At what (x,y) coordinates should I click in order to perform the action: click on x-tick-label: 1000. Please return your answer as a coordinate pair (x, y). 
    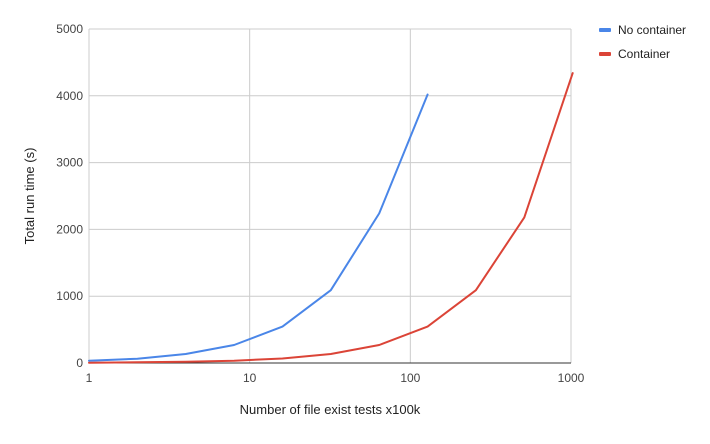
    Looking at the image, I should click on (571, 378).